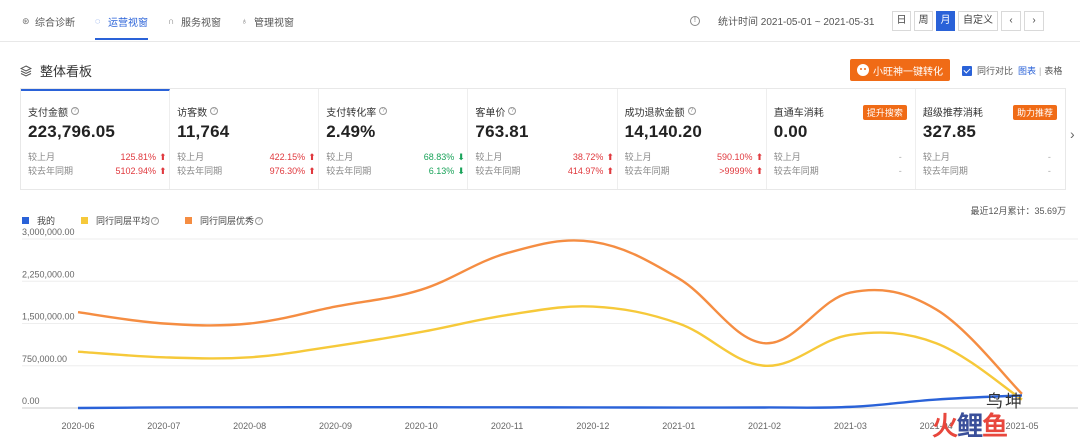 The width and height of the screenshot is (1080, 447). Describe the element at coordinates (396, 157) in the screenshot. I see `mom-row: 较上月 68.83% ⬇` at that location.